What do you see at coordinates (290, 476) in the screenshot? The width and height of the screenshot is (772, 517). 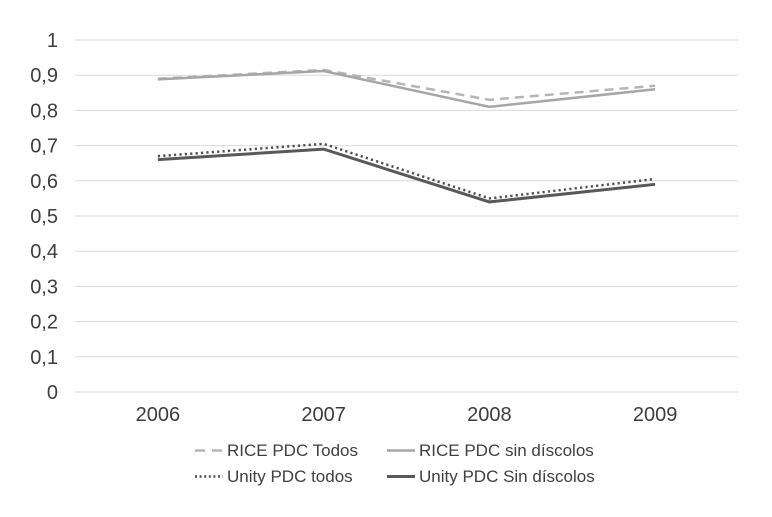 I see `legend-label-unity-pdc-todos: Unity PDC todos` at bounding box center [290, 476].